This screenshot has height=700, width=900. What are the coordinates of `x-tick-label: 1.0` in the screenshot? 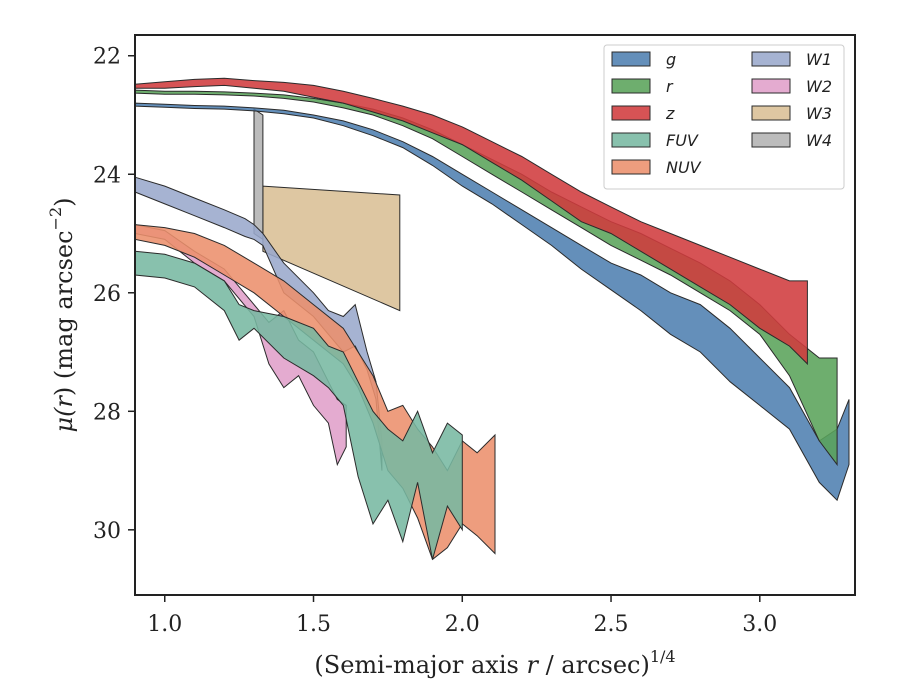 It's located at (164, 624).